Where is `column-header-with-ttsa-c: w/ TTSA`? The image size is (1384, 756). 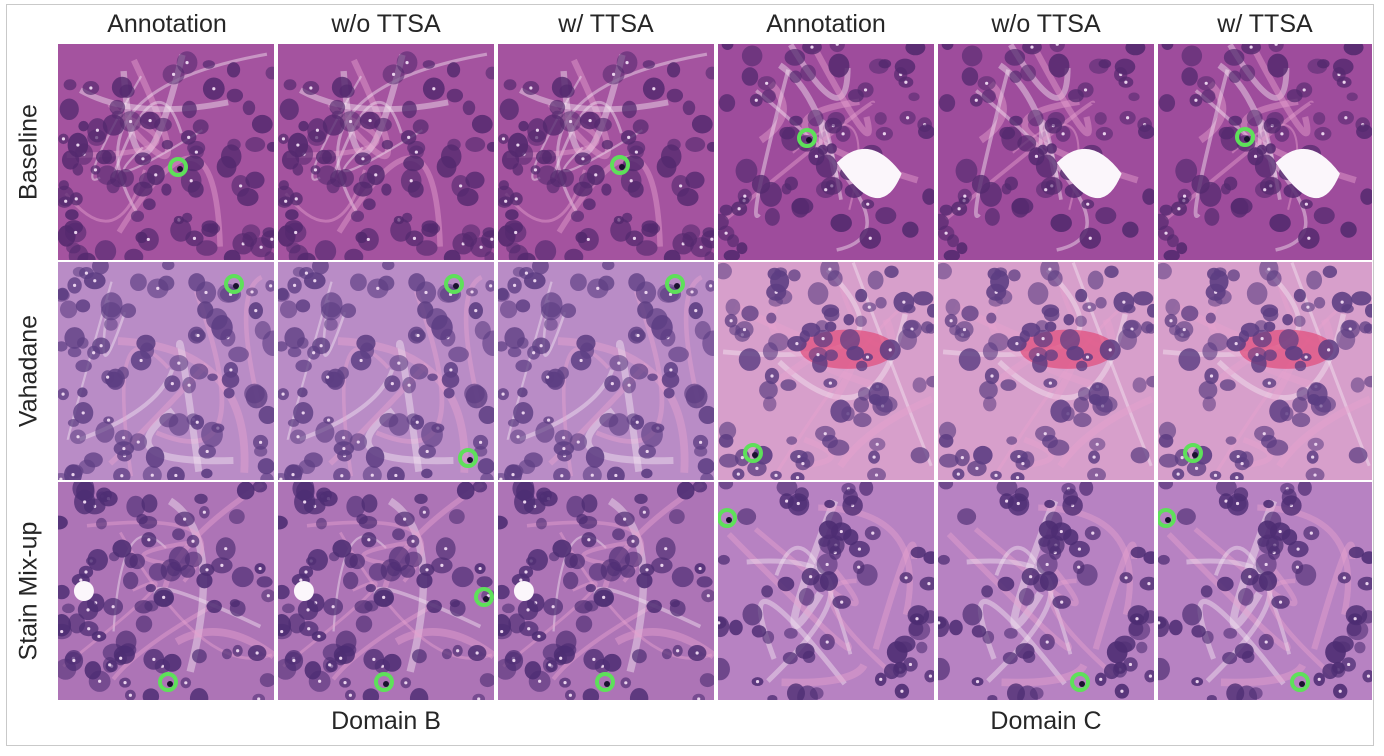 column-header-with-ttsa-c: w/ TTSA is located at coordinates (1265, 24).